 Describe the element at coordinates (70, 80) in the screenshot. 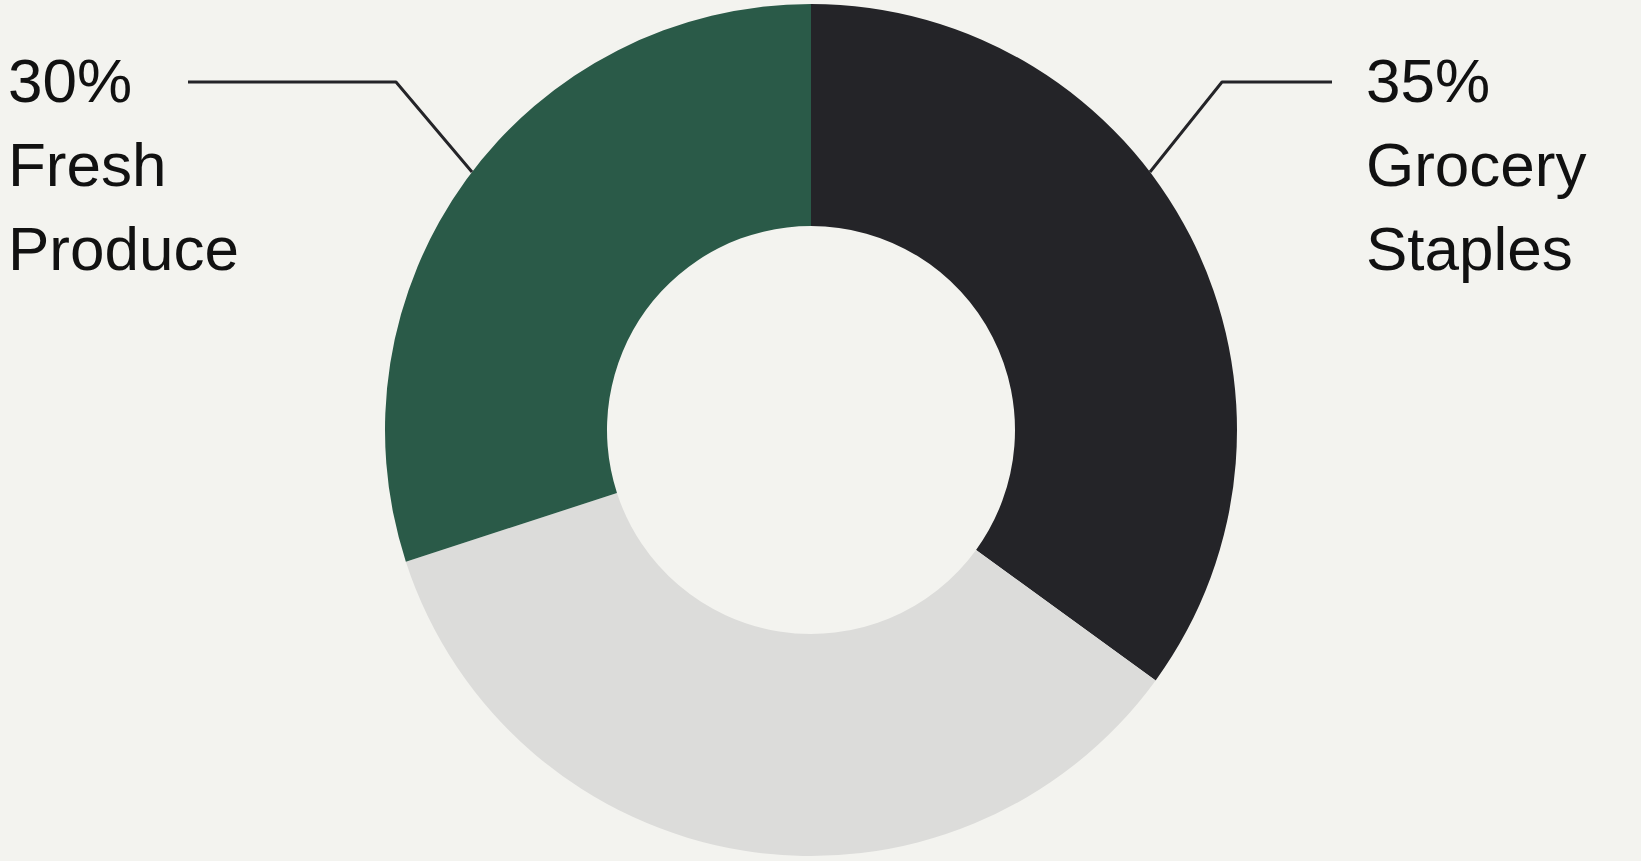

I see `data-label: 30%` at that location.